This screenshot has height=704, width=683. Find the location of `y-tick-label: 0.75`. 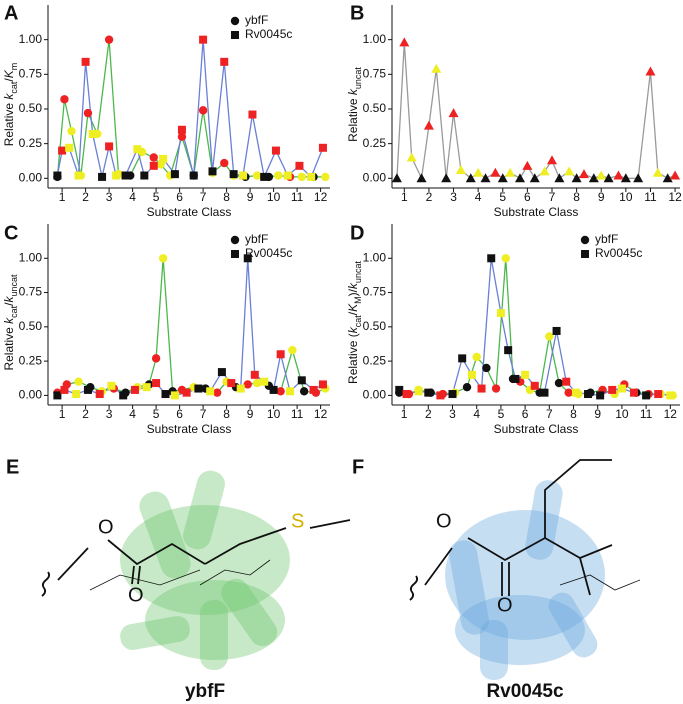

y-tick-label: 0.75 is located at coordinates (31, 73).